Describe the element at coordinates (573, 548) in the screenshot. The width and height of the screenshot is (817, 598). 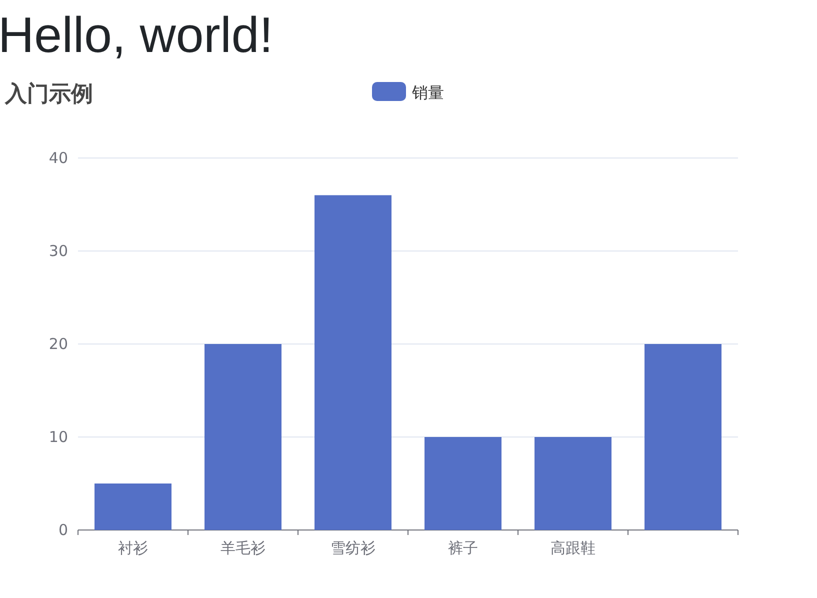
I see `x-tick-label: 高跟鞋` at that location.